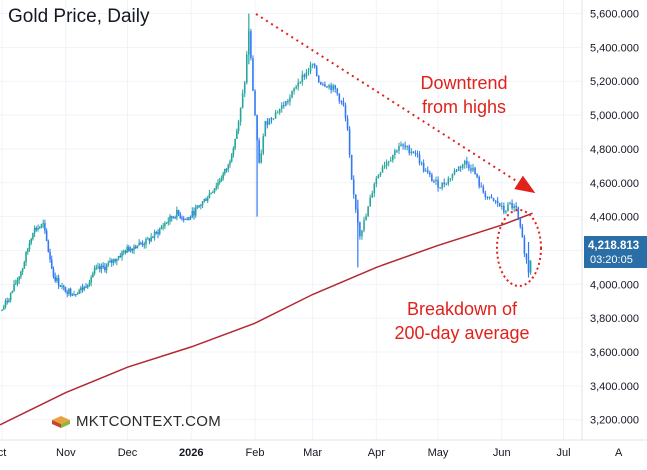 Image resolution: width=647 pixels, height=470 pixels. What do you see at coordinates (619, 453) in the screenshot?
I see `axis-corner-label: A` at bounding box center [619, 453].